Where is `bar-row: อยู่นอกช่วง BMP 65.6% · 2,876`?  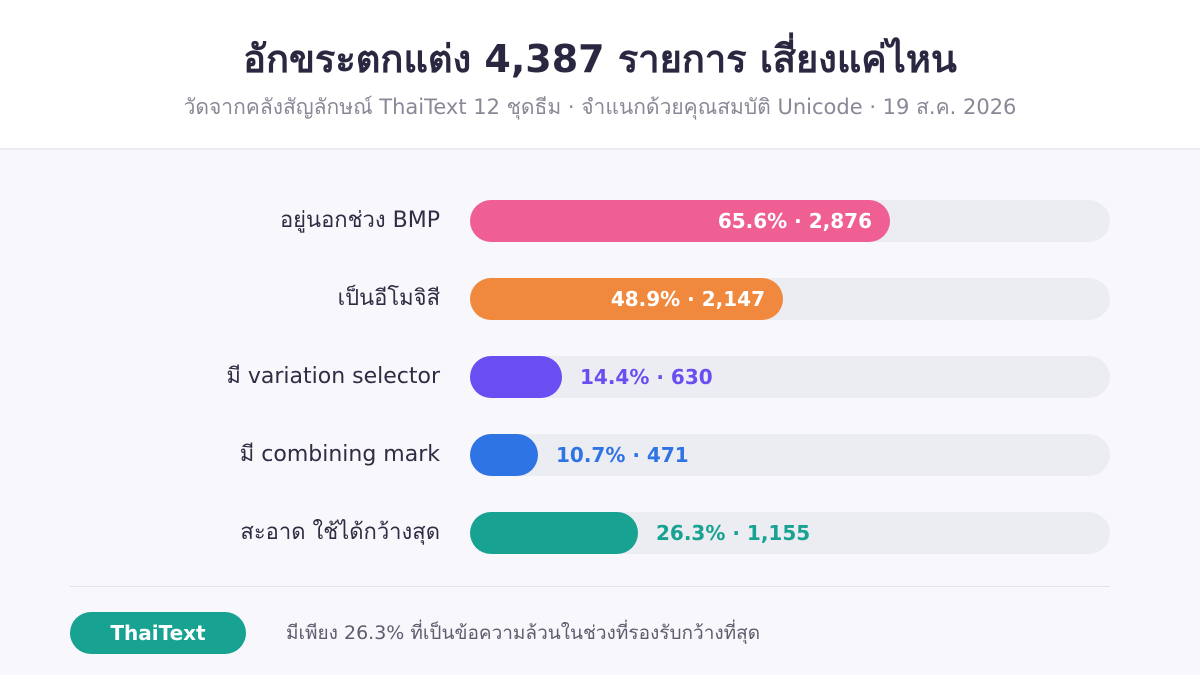
bar-row: อยู่นอกช่วง BMP 65.6% · 2,876 is located at coordinates (600, 221).